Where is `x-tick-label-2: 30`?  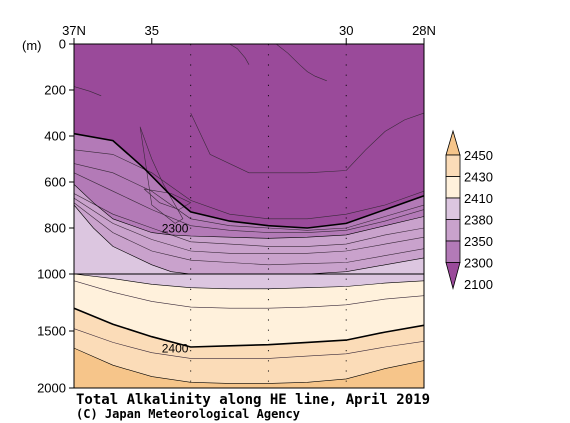
x-tick-label-2: 30 is located at coordinates (346, 30).